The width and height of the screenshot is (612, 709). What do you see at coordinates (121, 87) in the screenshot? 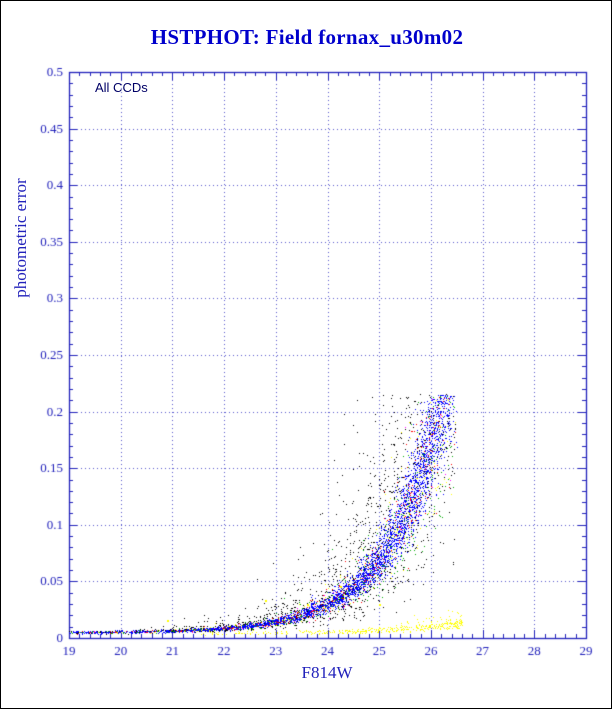
I see `ccd-selection-annotation: All CCDs` at bounding box center [121, 87].